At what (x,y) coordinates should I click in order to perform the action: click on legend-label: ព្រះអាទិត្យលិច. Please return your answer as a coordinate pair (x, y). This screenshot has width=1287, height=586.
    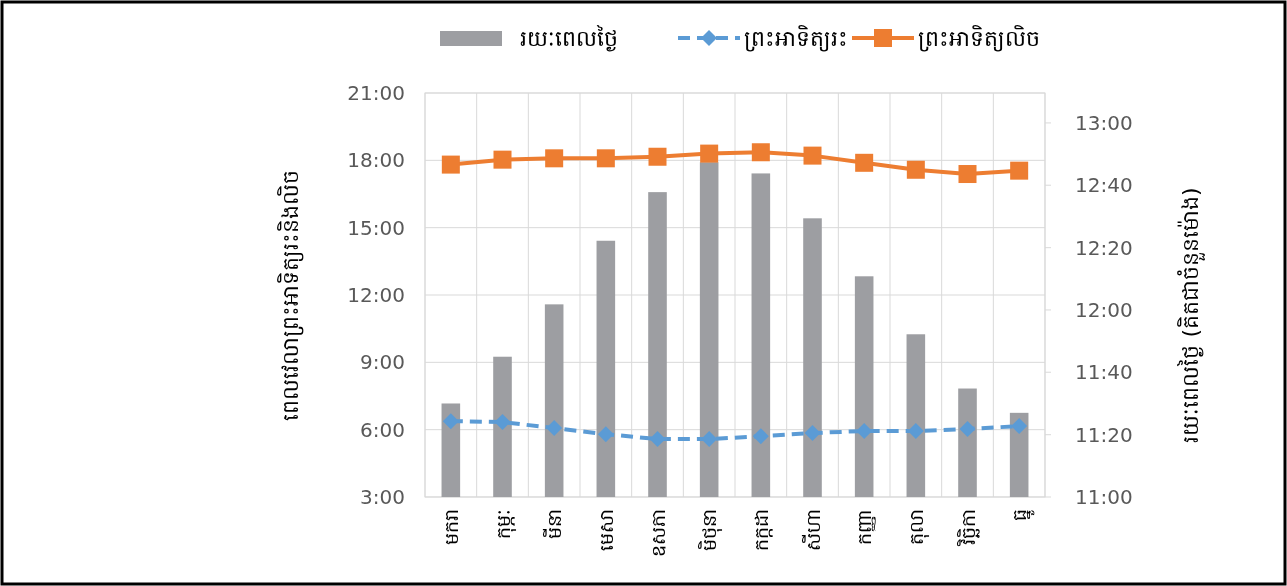
    Looking at the image, I should click on (979, 38).